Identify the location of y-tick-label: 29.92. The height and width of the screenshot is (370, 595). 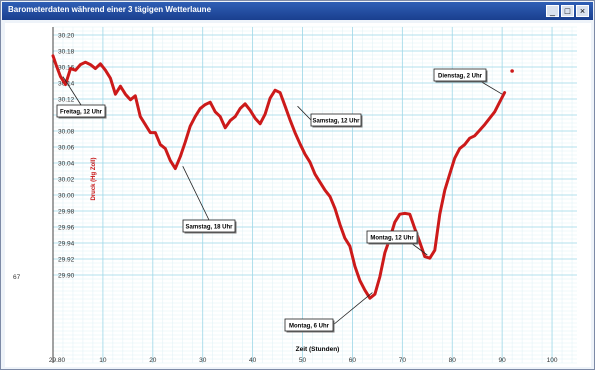
(66, 260).